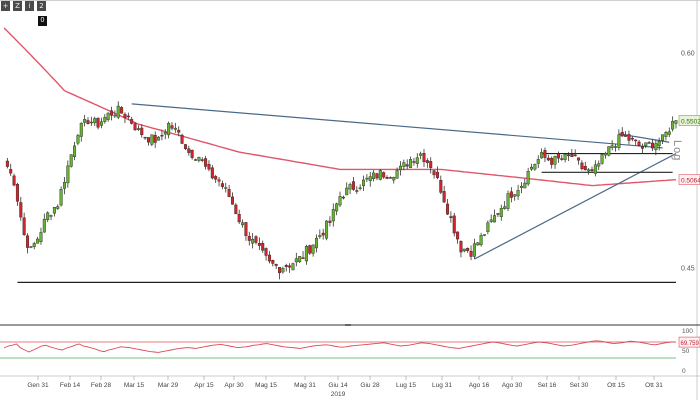 This screenshot has height=400, width=700. What do you see at coordinates (17, 6) in the screenshot?
I see `zoom-button: Z` at bounding box center [17, 6].